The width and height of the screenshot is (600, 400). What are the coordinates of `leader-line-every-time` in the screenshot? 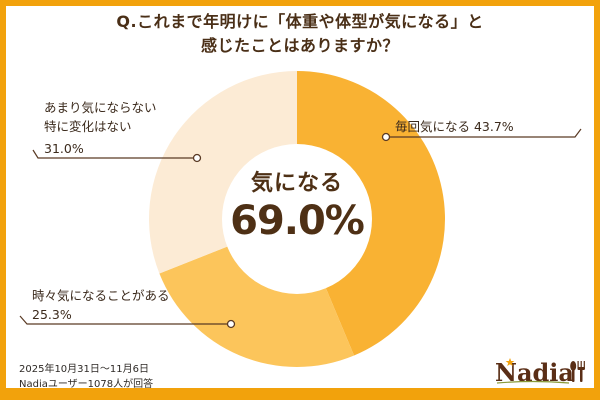 It's located at (486, 133).